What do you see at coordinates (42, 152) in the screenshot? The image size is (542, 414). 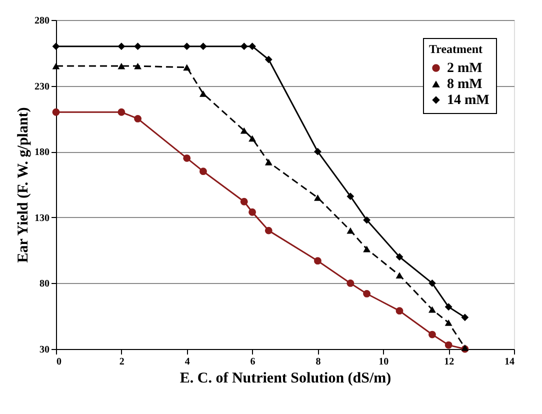 I see `y-tick-label: 180` at bounding box center [42, 152].